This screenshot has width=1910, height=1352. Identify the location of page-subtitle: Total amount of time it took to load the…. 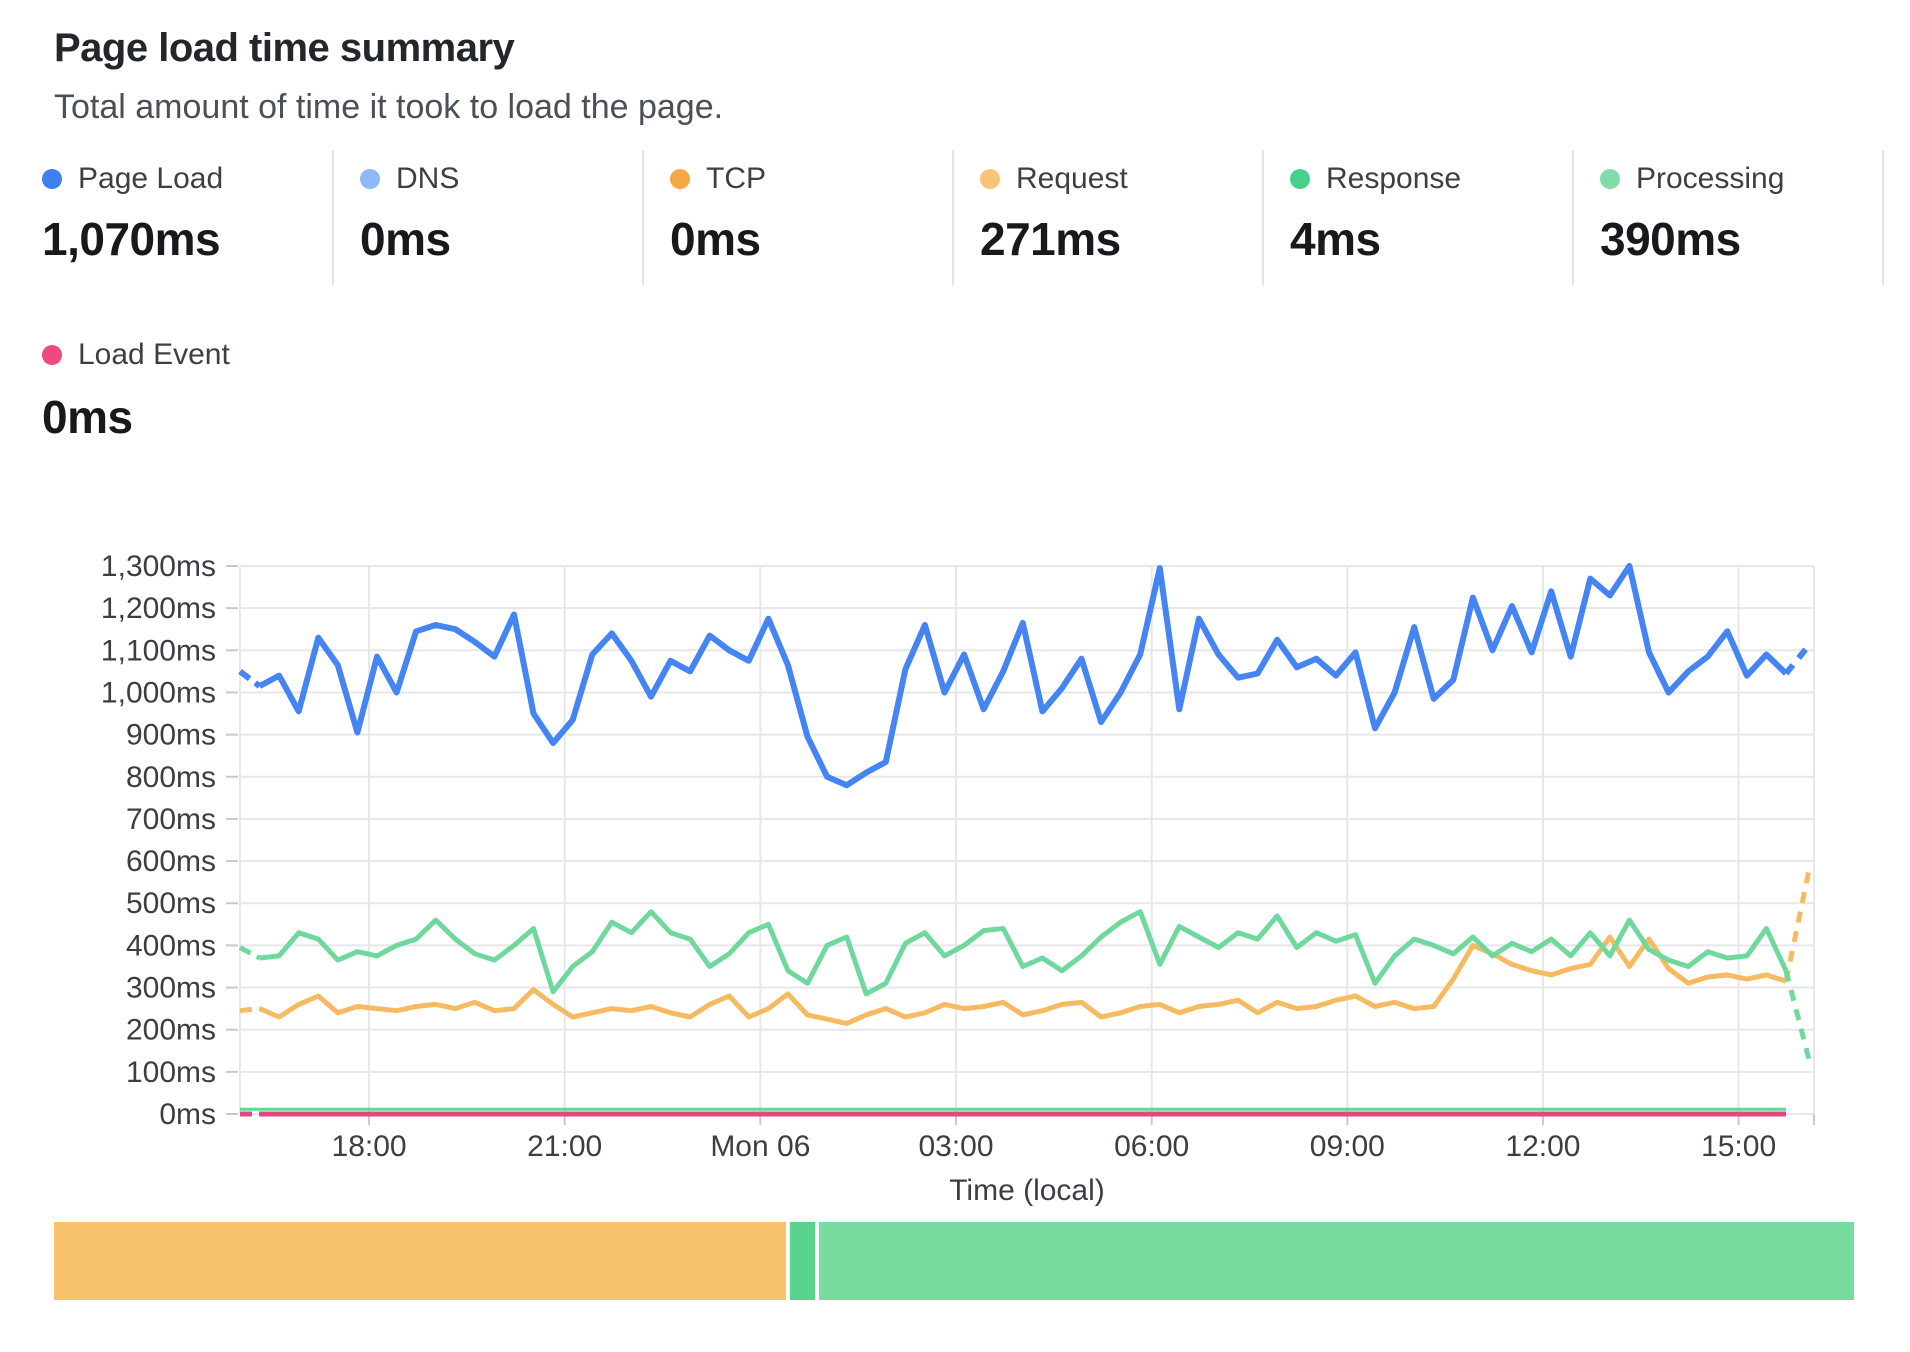
(389, 107).